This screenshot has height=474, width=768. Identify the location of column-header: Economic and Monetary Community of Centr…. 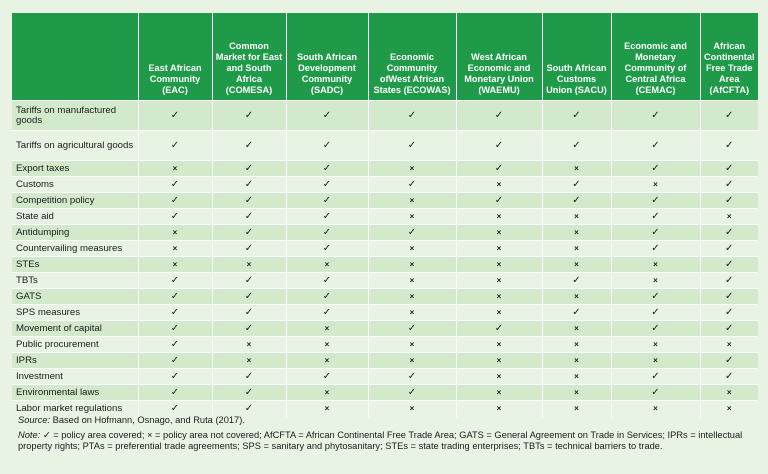
(655, 57).